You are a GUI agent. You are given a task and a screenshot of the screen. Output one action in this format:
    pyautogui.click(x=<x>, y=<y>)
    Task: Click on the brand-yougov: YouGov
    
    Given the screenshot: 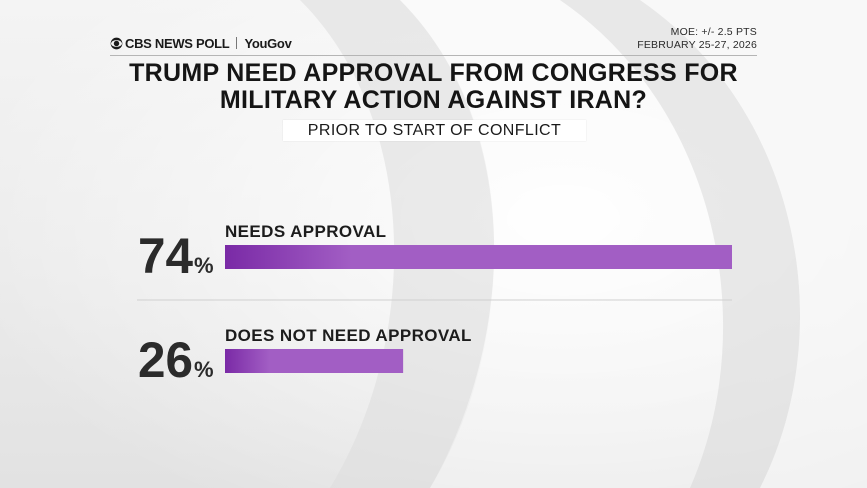 What is the action you would take?
    pyautogui.click(x=268, y=43)
    